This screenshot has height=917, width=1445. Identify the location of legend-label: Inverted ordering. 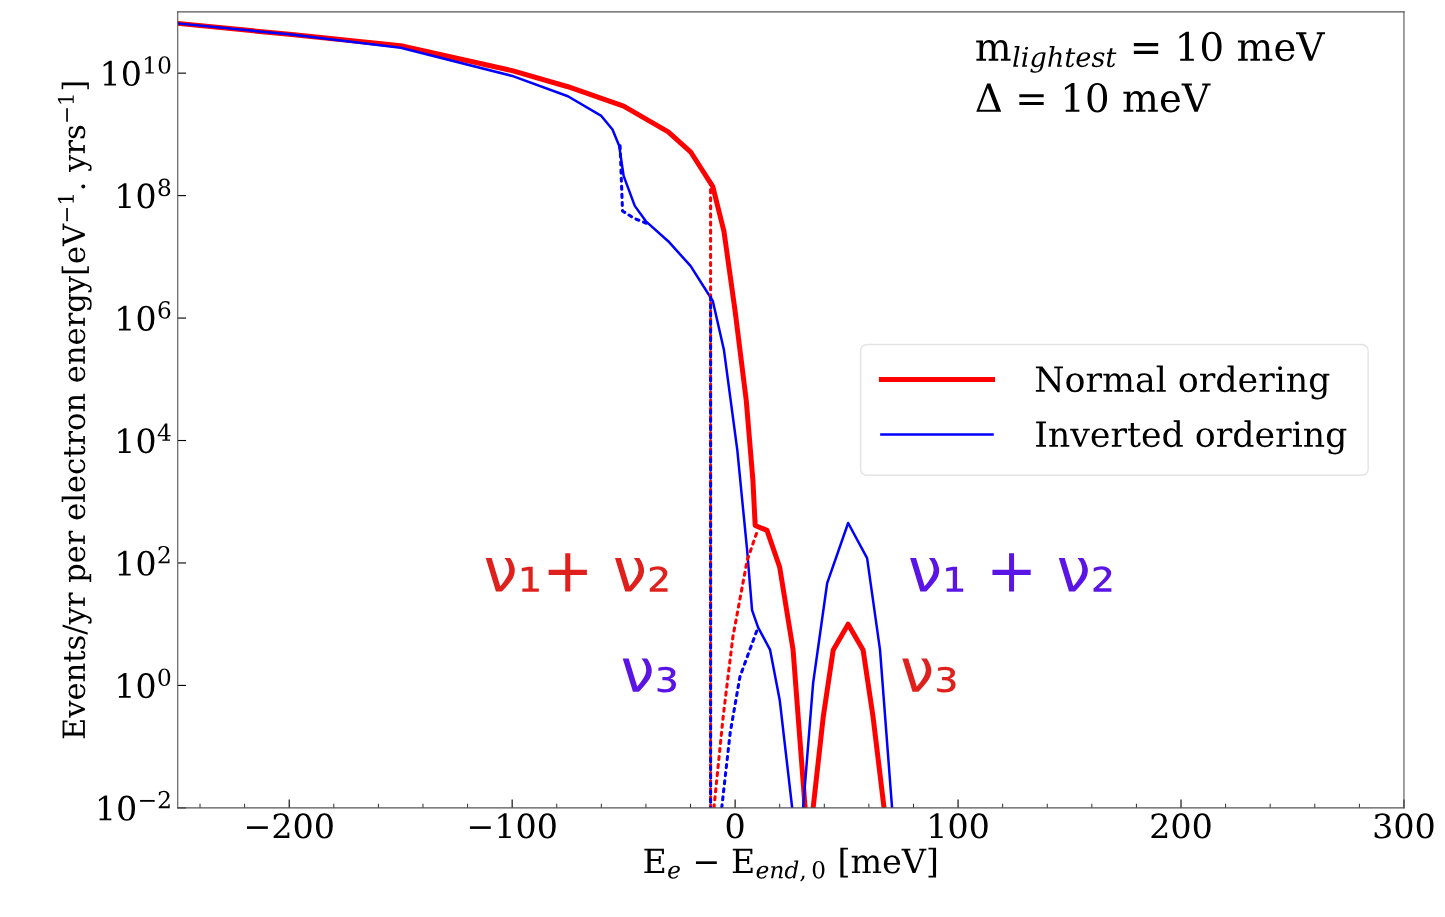
(1191, 437).